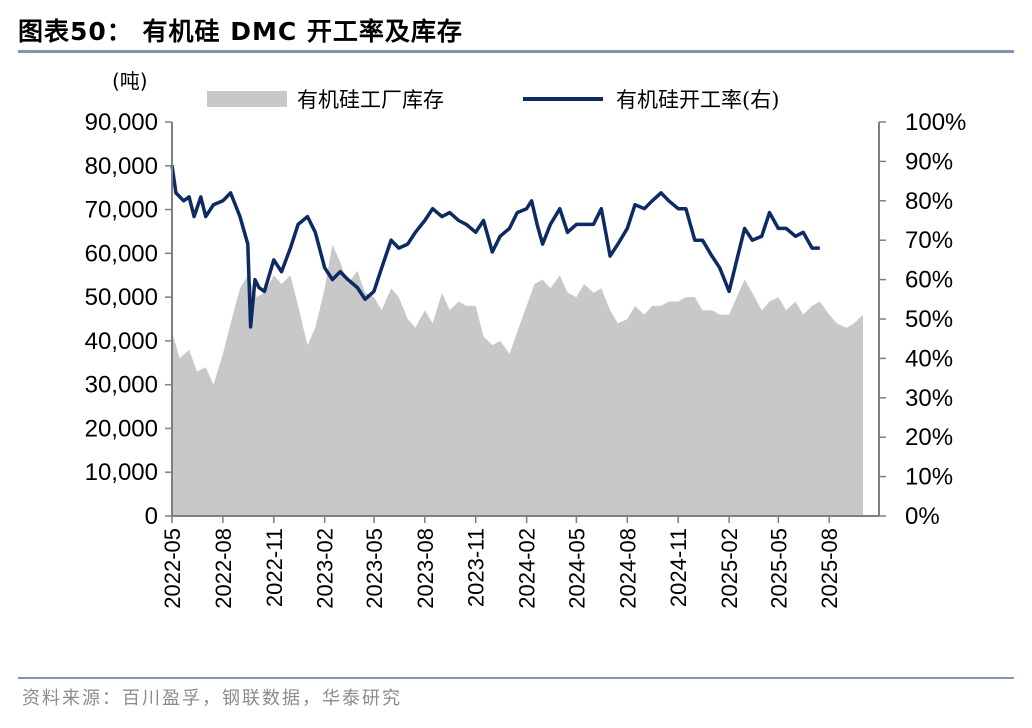  What do you see at coordinates (516, 678) in the screenshot?
I see `footer-rule` at bounding box center [516, 678].